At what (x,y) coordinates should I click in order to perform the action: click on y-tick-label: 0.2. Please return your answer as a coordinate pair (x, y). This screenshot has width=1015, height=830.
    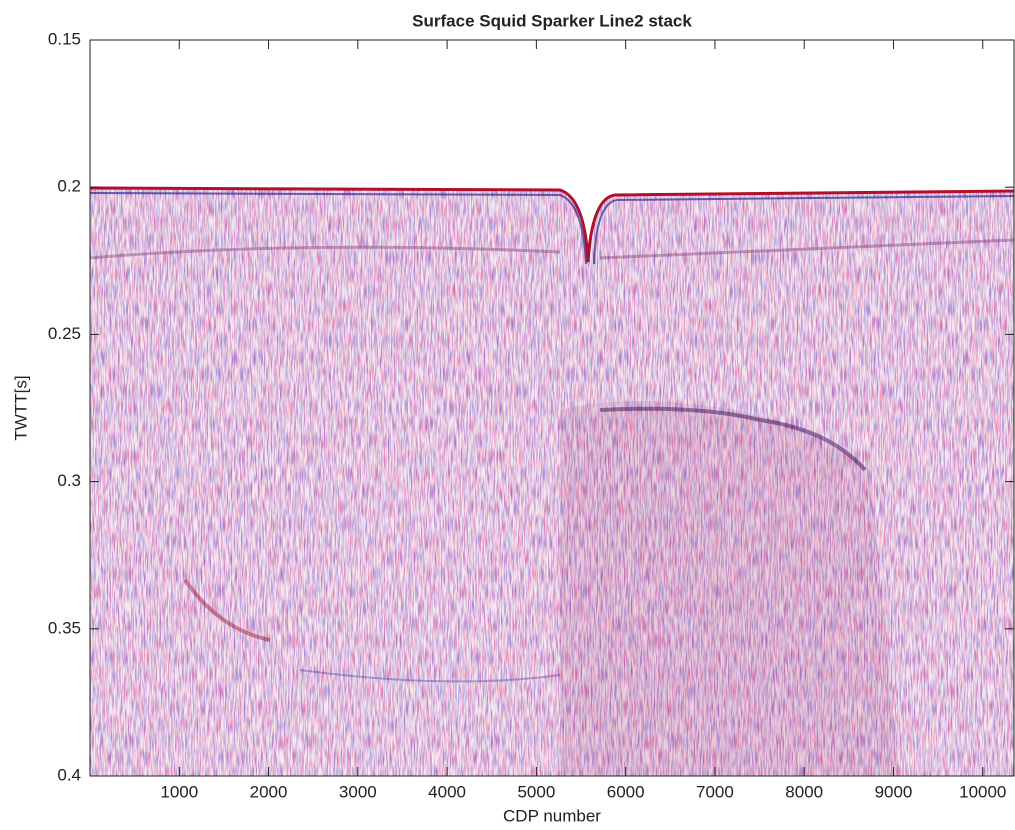
    Looking at the image, I should click on (69, 186).